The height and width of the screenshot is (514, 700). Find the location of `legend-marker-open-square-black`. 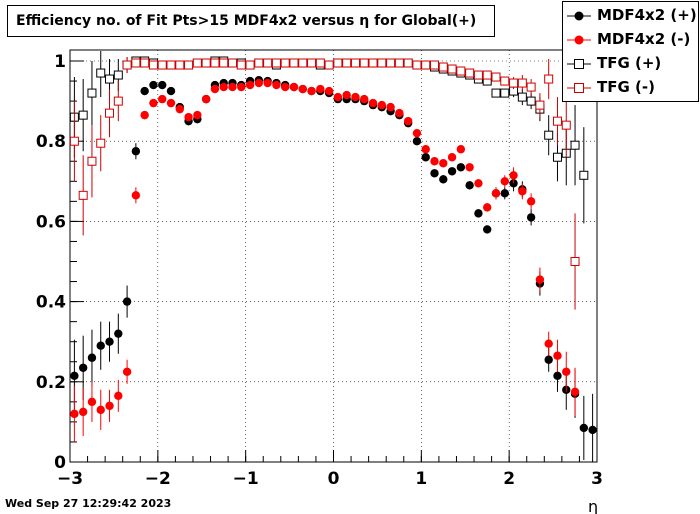

legend-marker-open-square-black is located at coordinates (579, 64).